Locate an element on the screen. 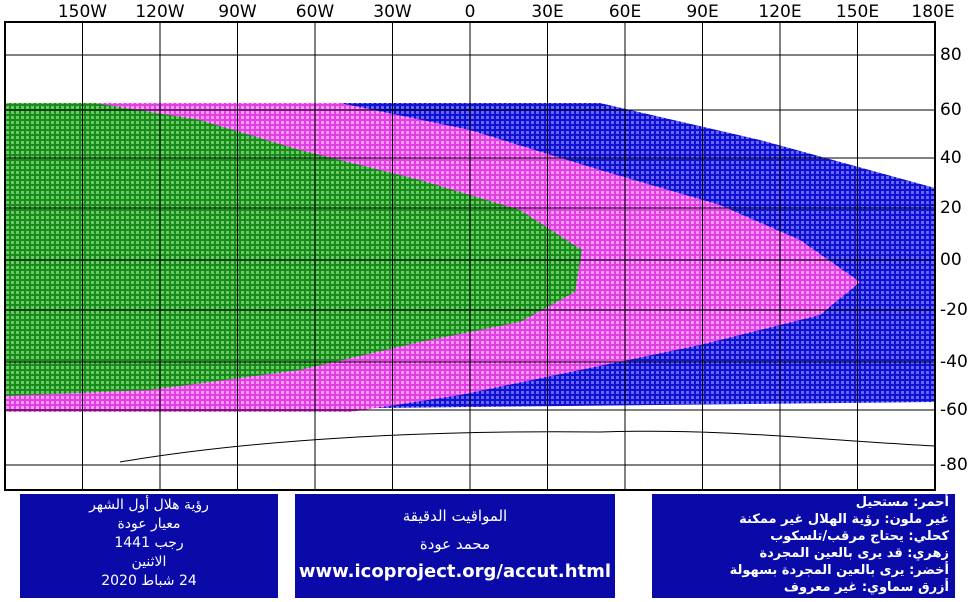  lat-label: -60 is located at coordinates (954, 410).